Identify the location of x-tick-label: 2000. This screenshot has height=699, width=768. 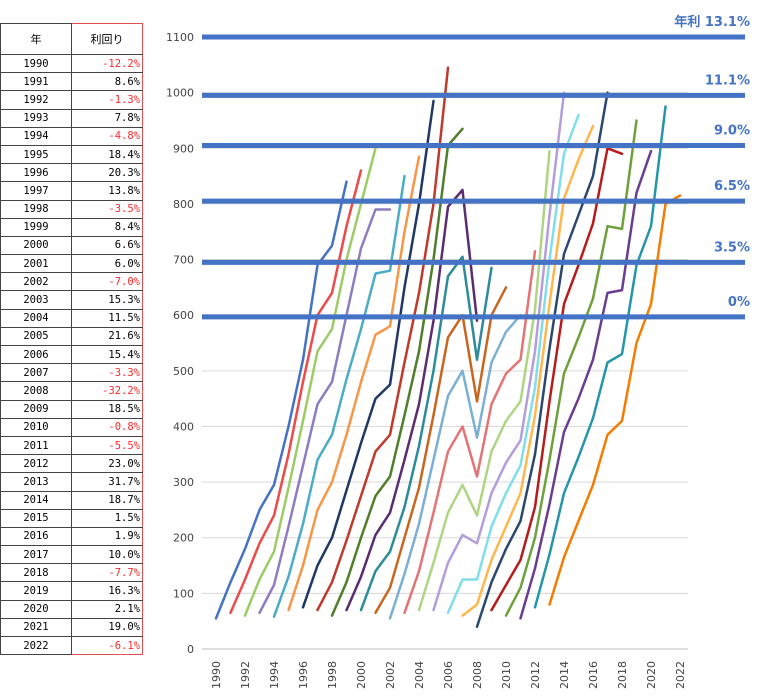
(361, 675).